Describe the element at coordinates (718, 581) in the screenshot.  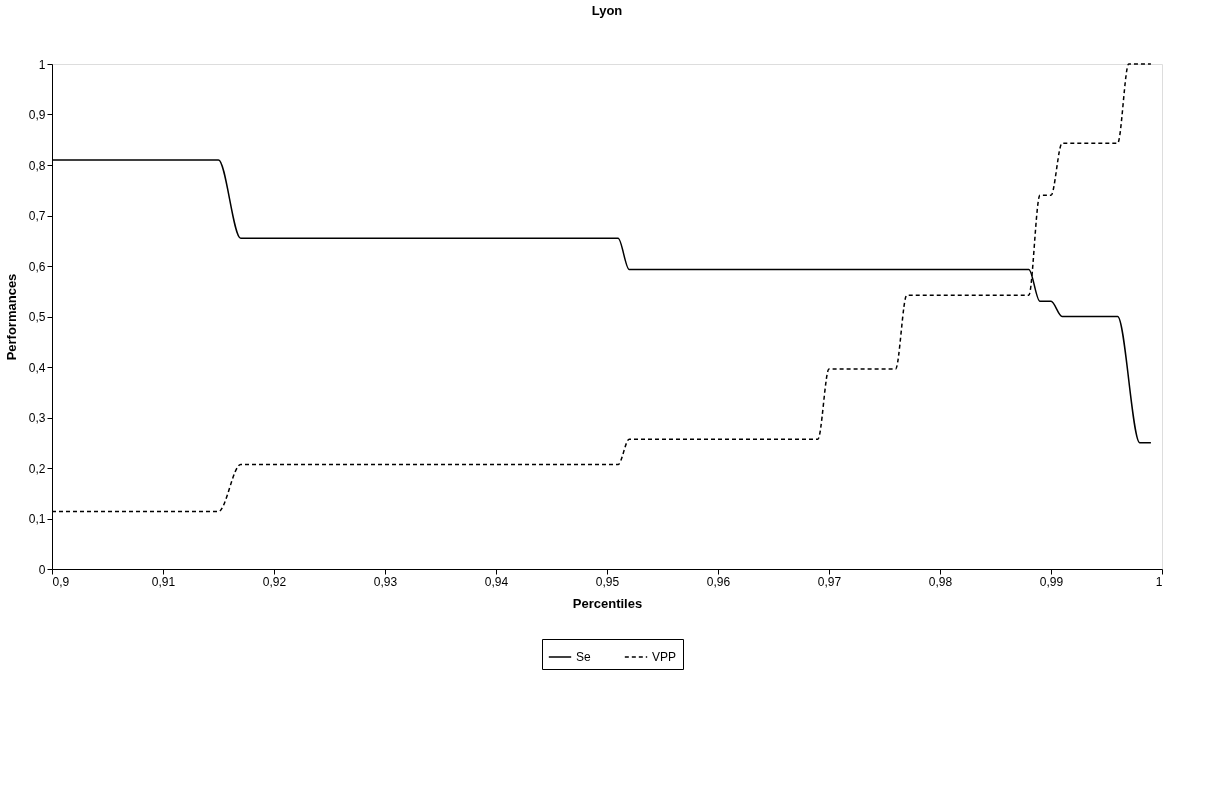
I see `x-tick-label: 0,96` at that location.